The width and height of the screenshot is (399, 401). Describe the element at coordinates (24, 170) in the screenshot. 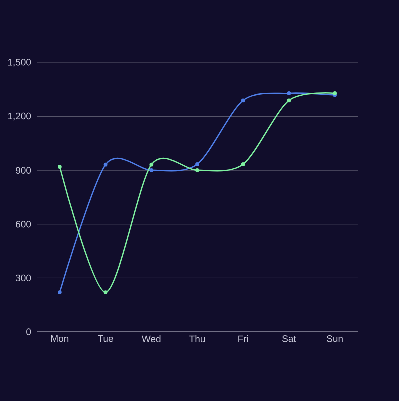

I see `y-tick-label: 900` at that location.